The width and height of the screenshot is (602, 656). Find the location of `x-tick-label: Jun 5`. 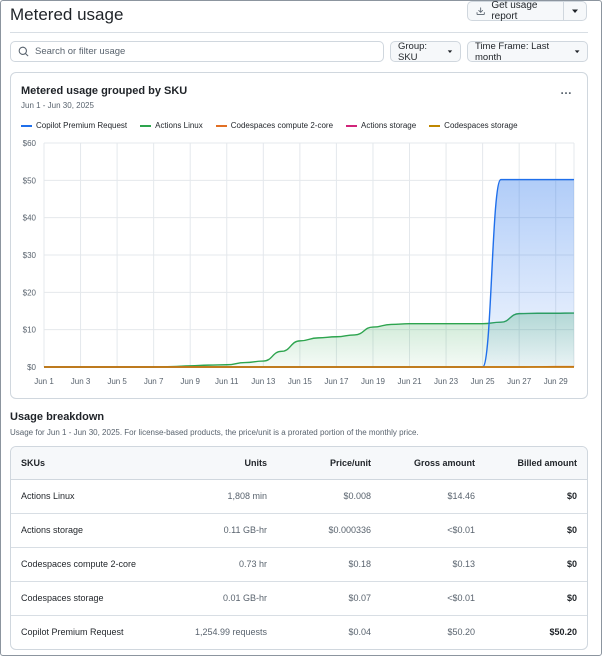

x-tick-label: Jun 5 is located at coordinates (117, 381).